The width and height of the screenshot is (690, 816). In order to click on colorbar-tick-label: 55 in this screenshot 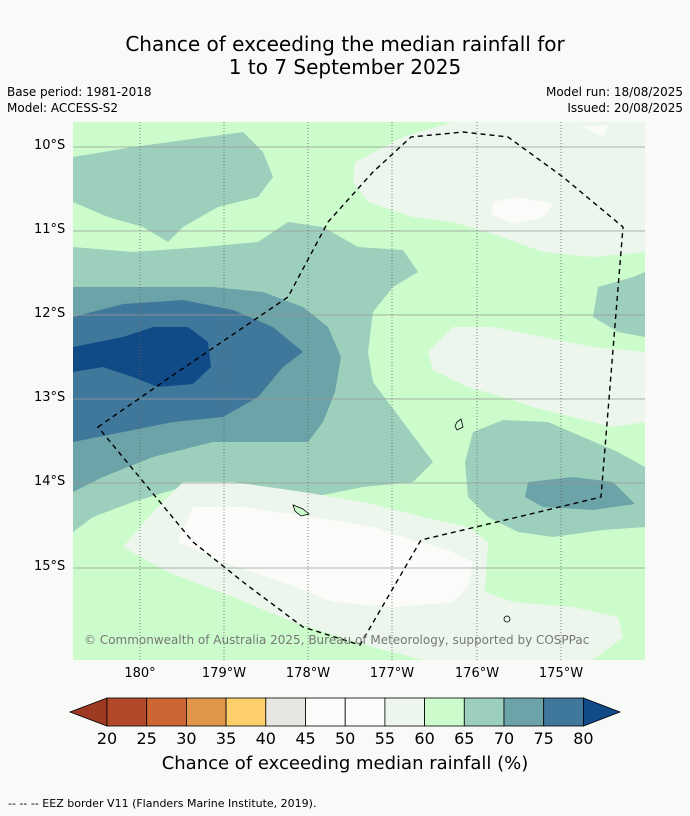, I will do `click(385, 738)`.